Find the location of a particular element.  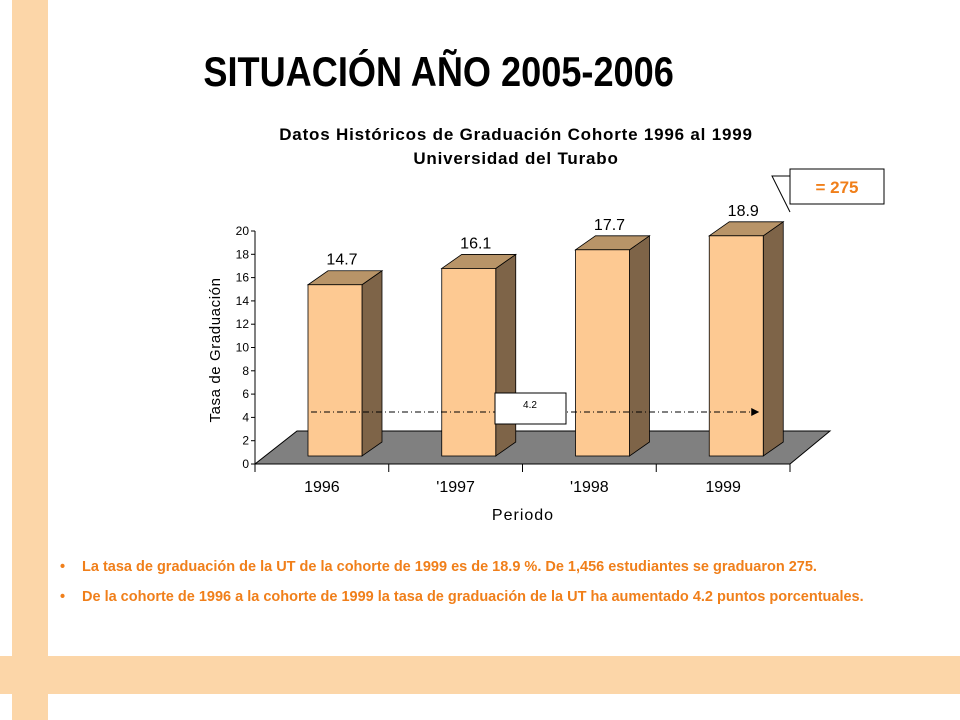

chart-subtitle: Universidad del Turabo is located at coordinates (515, 158).